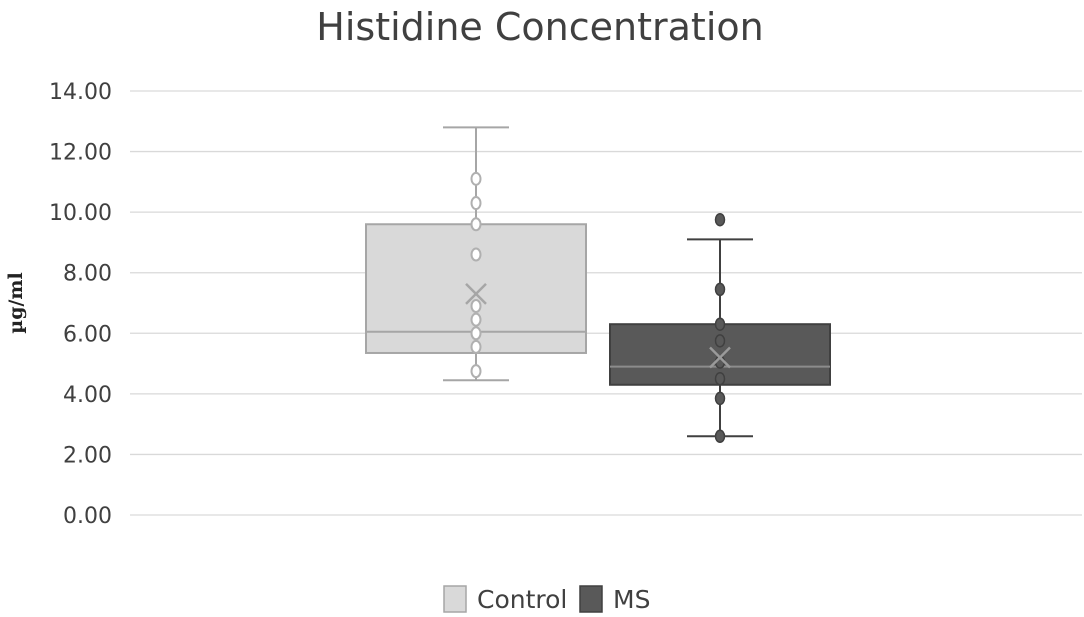  Describe the element at coordinates (87, 395) in the screenshot. I see `y-tick-label: 4.00` at that location.